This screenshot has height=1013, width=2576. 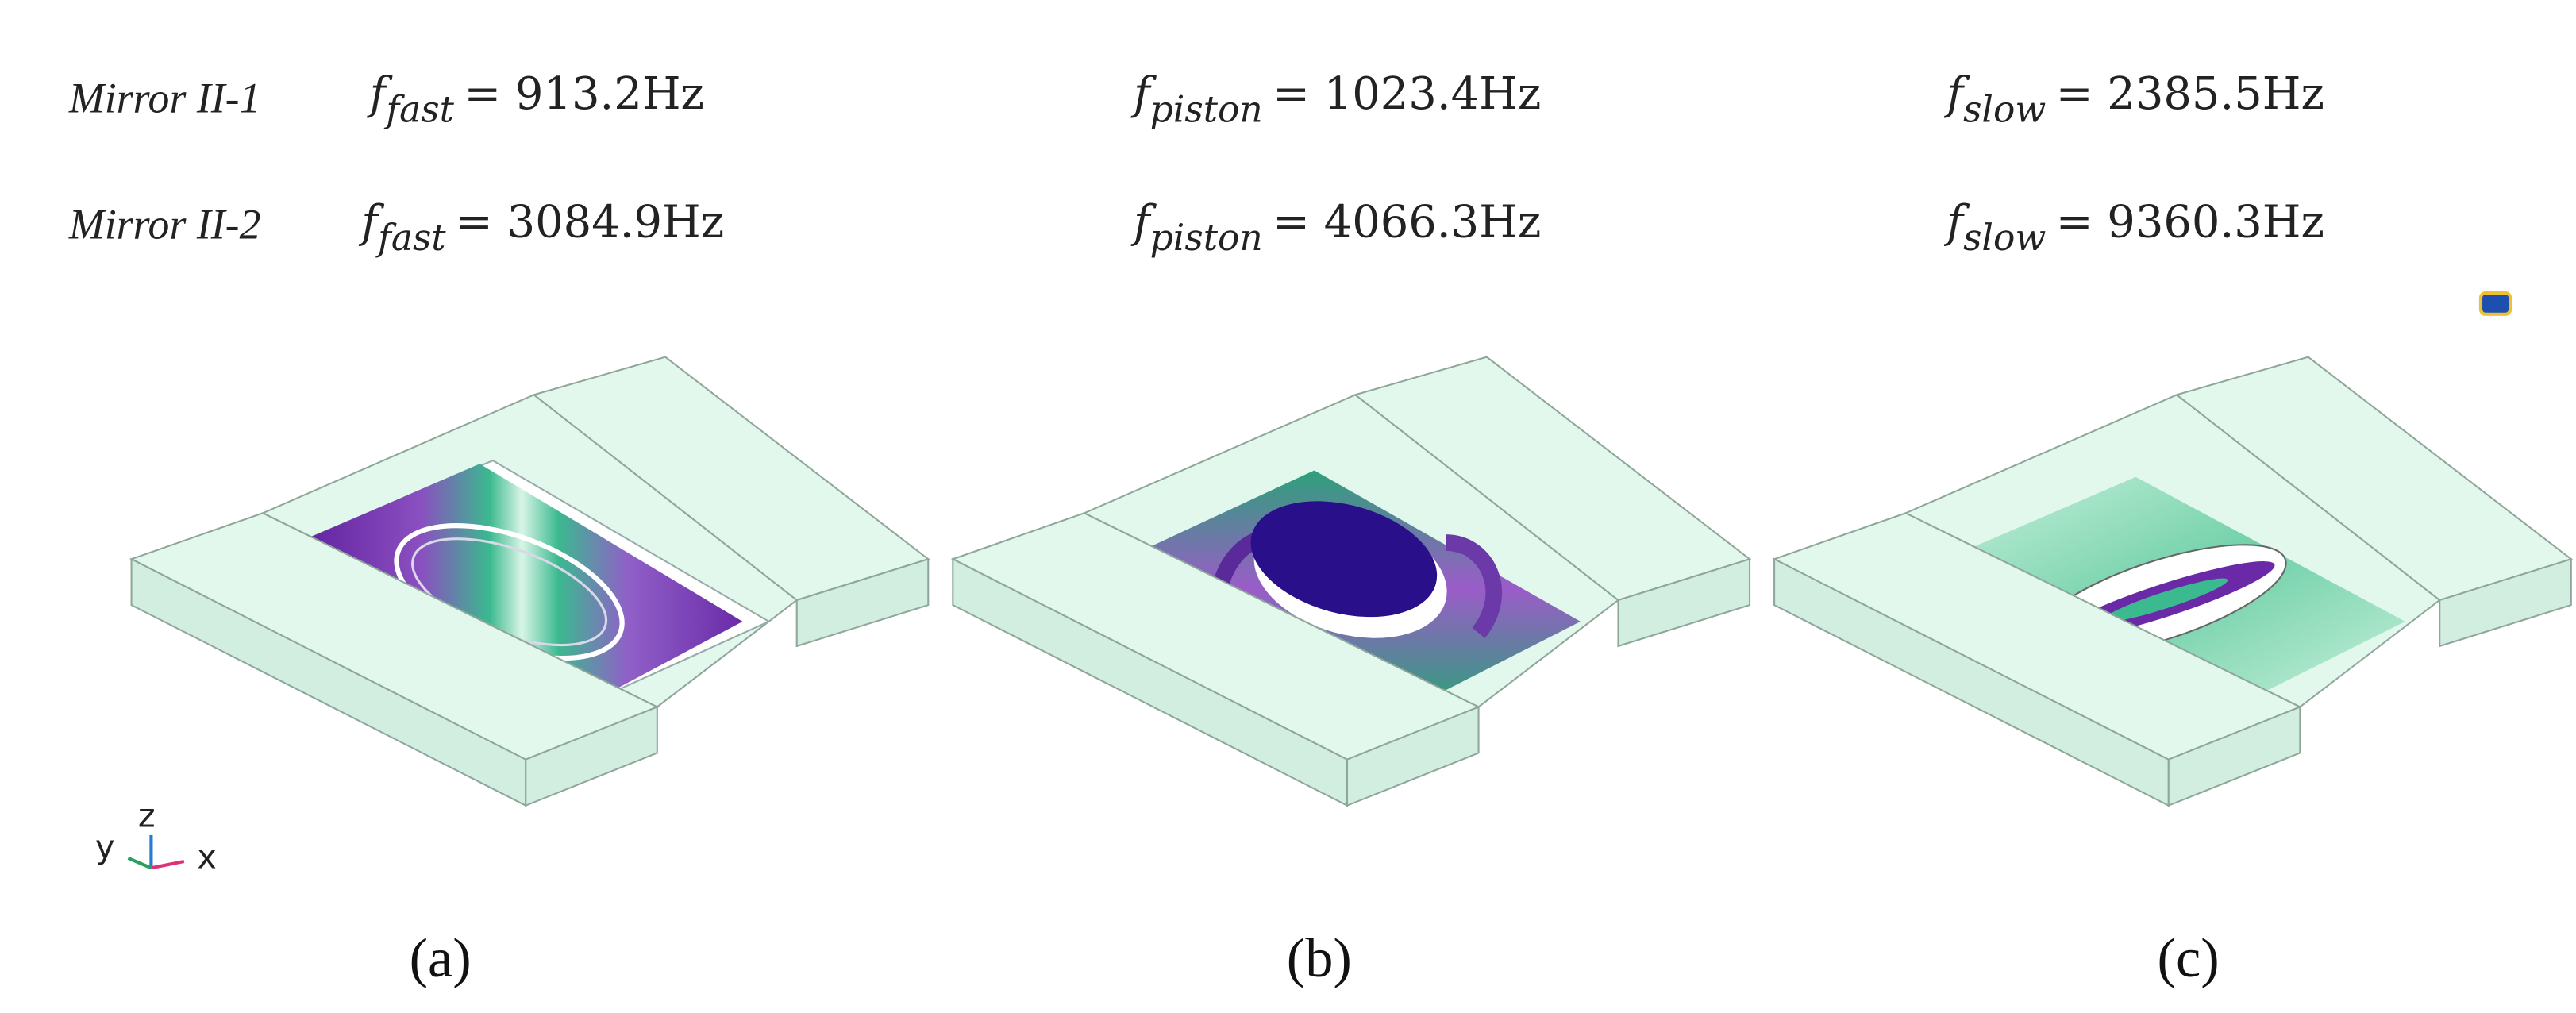 What do you see at coordinates (1351, 581) in the screenshot?
I see `mode-shape-b` at bounding box center [1351, 581].